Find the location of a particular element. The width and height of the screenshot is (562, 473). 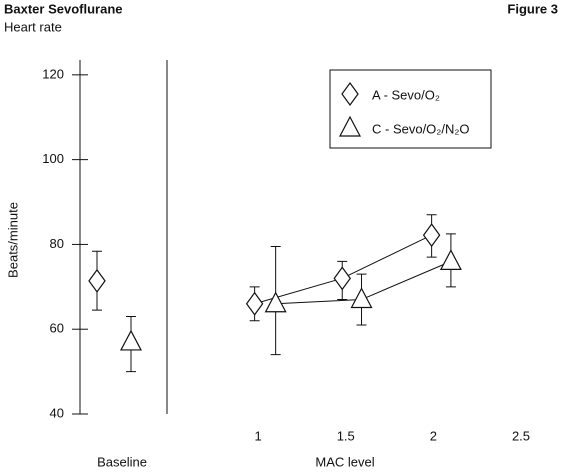

legend-label: C - Sevo/O₂/N₂O is located at coordinates (421, 128).